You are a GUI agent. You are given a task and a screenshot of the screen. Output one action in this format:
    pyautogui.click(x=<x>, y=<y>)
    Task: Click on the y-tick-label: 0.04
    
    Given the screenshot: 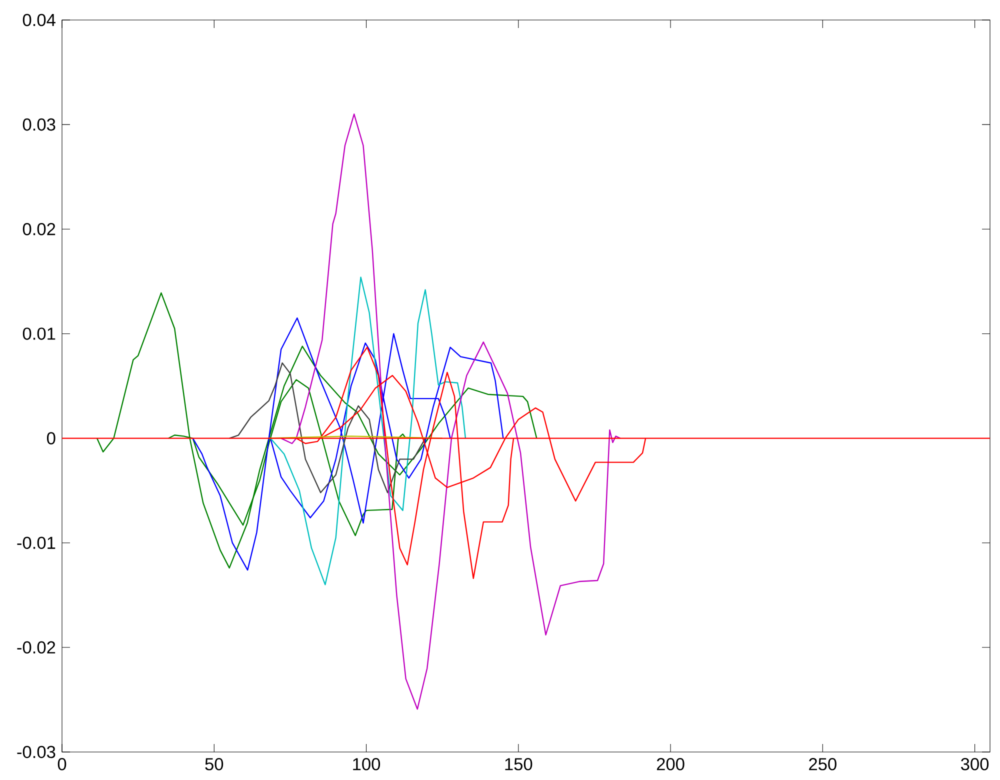 What is the action you would take?
    pyautogui.click(x=39, y=20)
    